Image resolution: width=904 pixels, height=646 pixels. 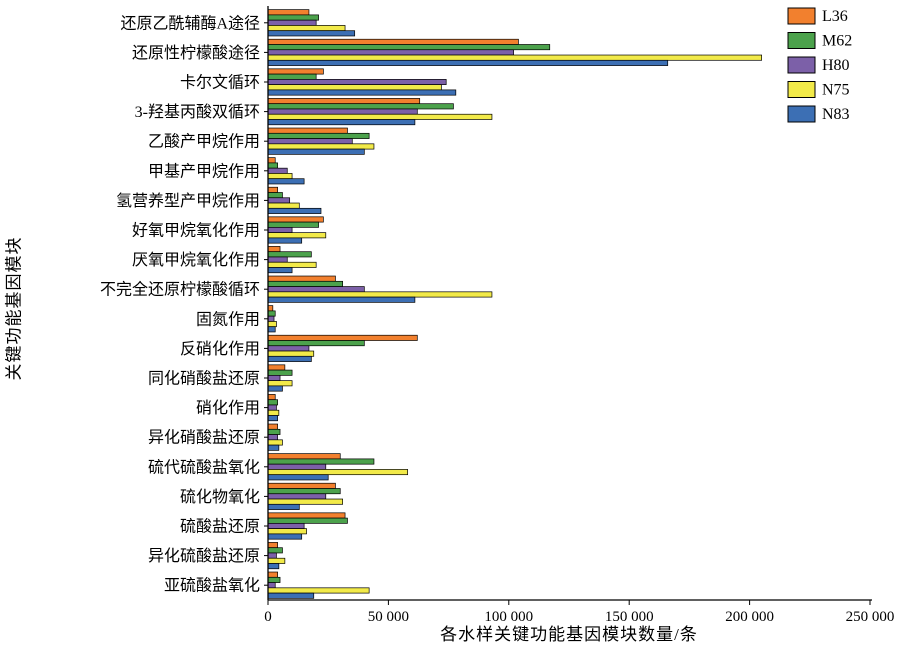 I want to click on category-label: 硫酸盐还原, so click(x=220, y=527).